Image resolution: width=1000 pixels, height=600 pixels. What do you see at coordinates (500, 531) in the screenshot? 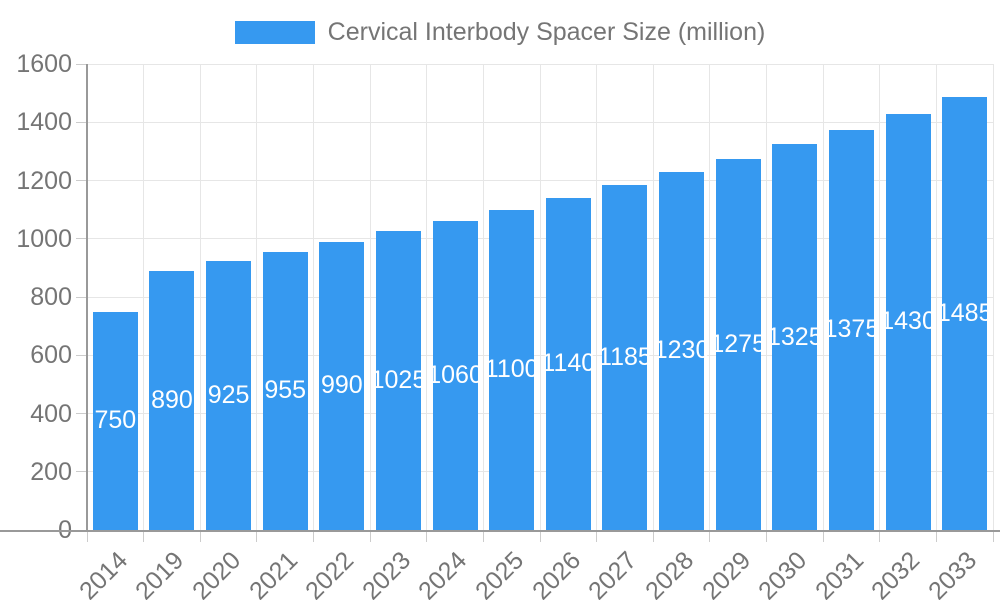
I see `x-axis-line` at bounding box center [500, 531].